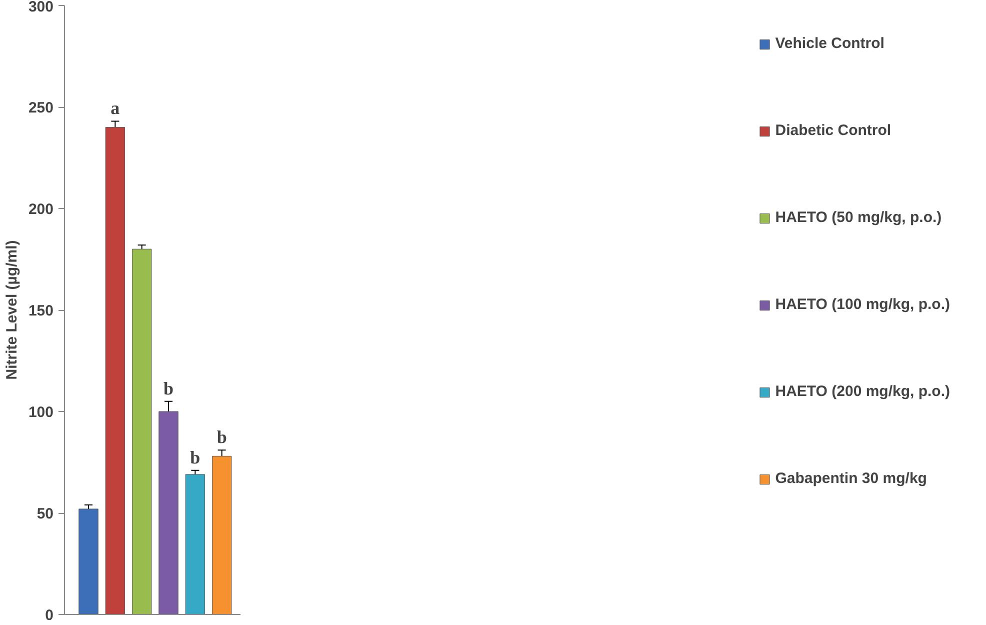 The height and width of the screenshot is (625, 986). Describe the element at coordinates (41, 8) in the screenshot. I see `y-tick-label: 300` at that location.